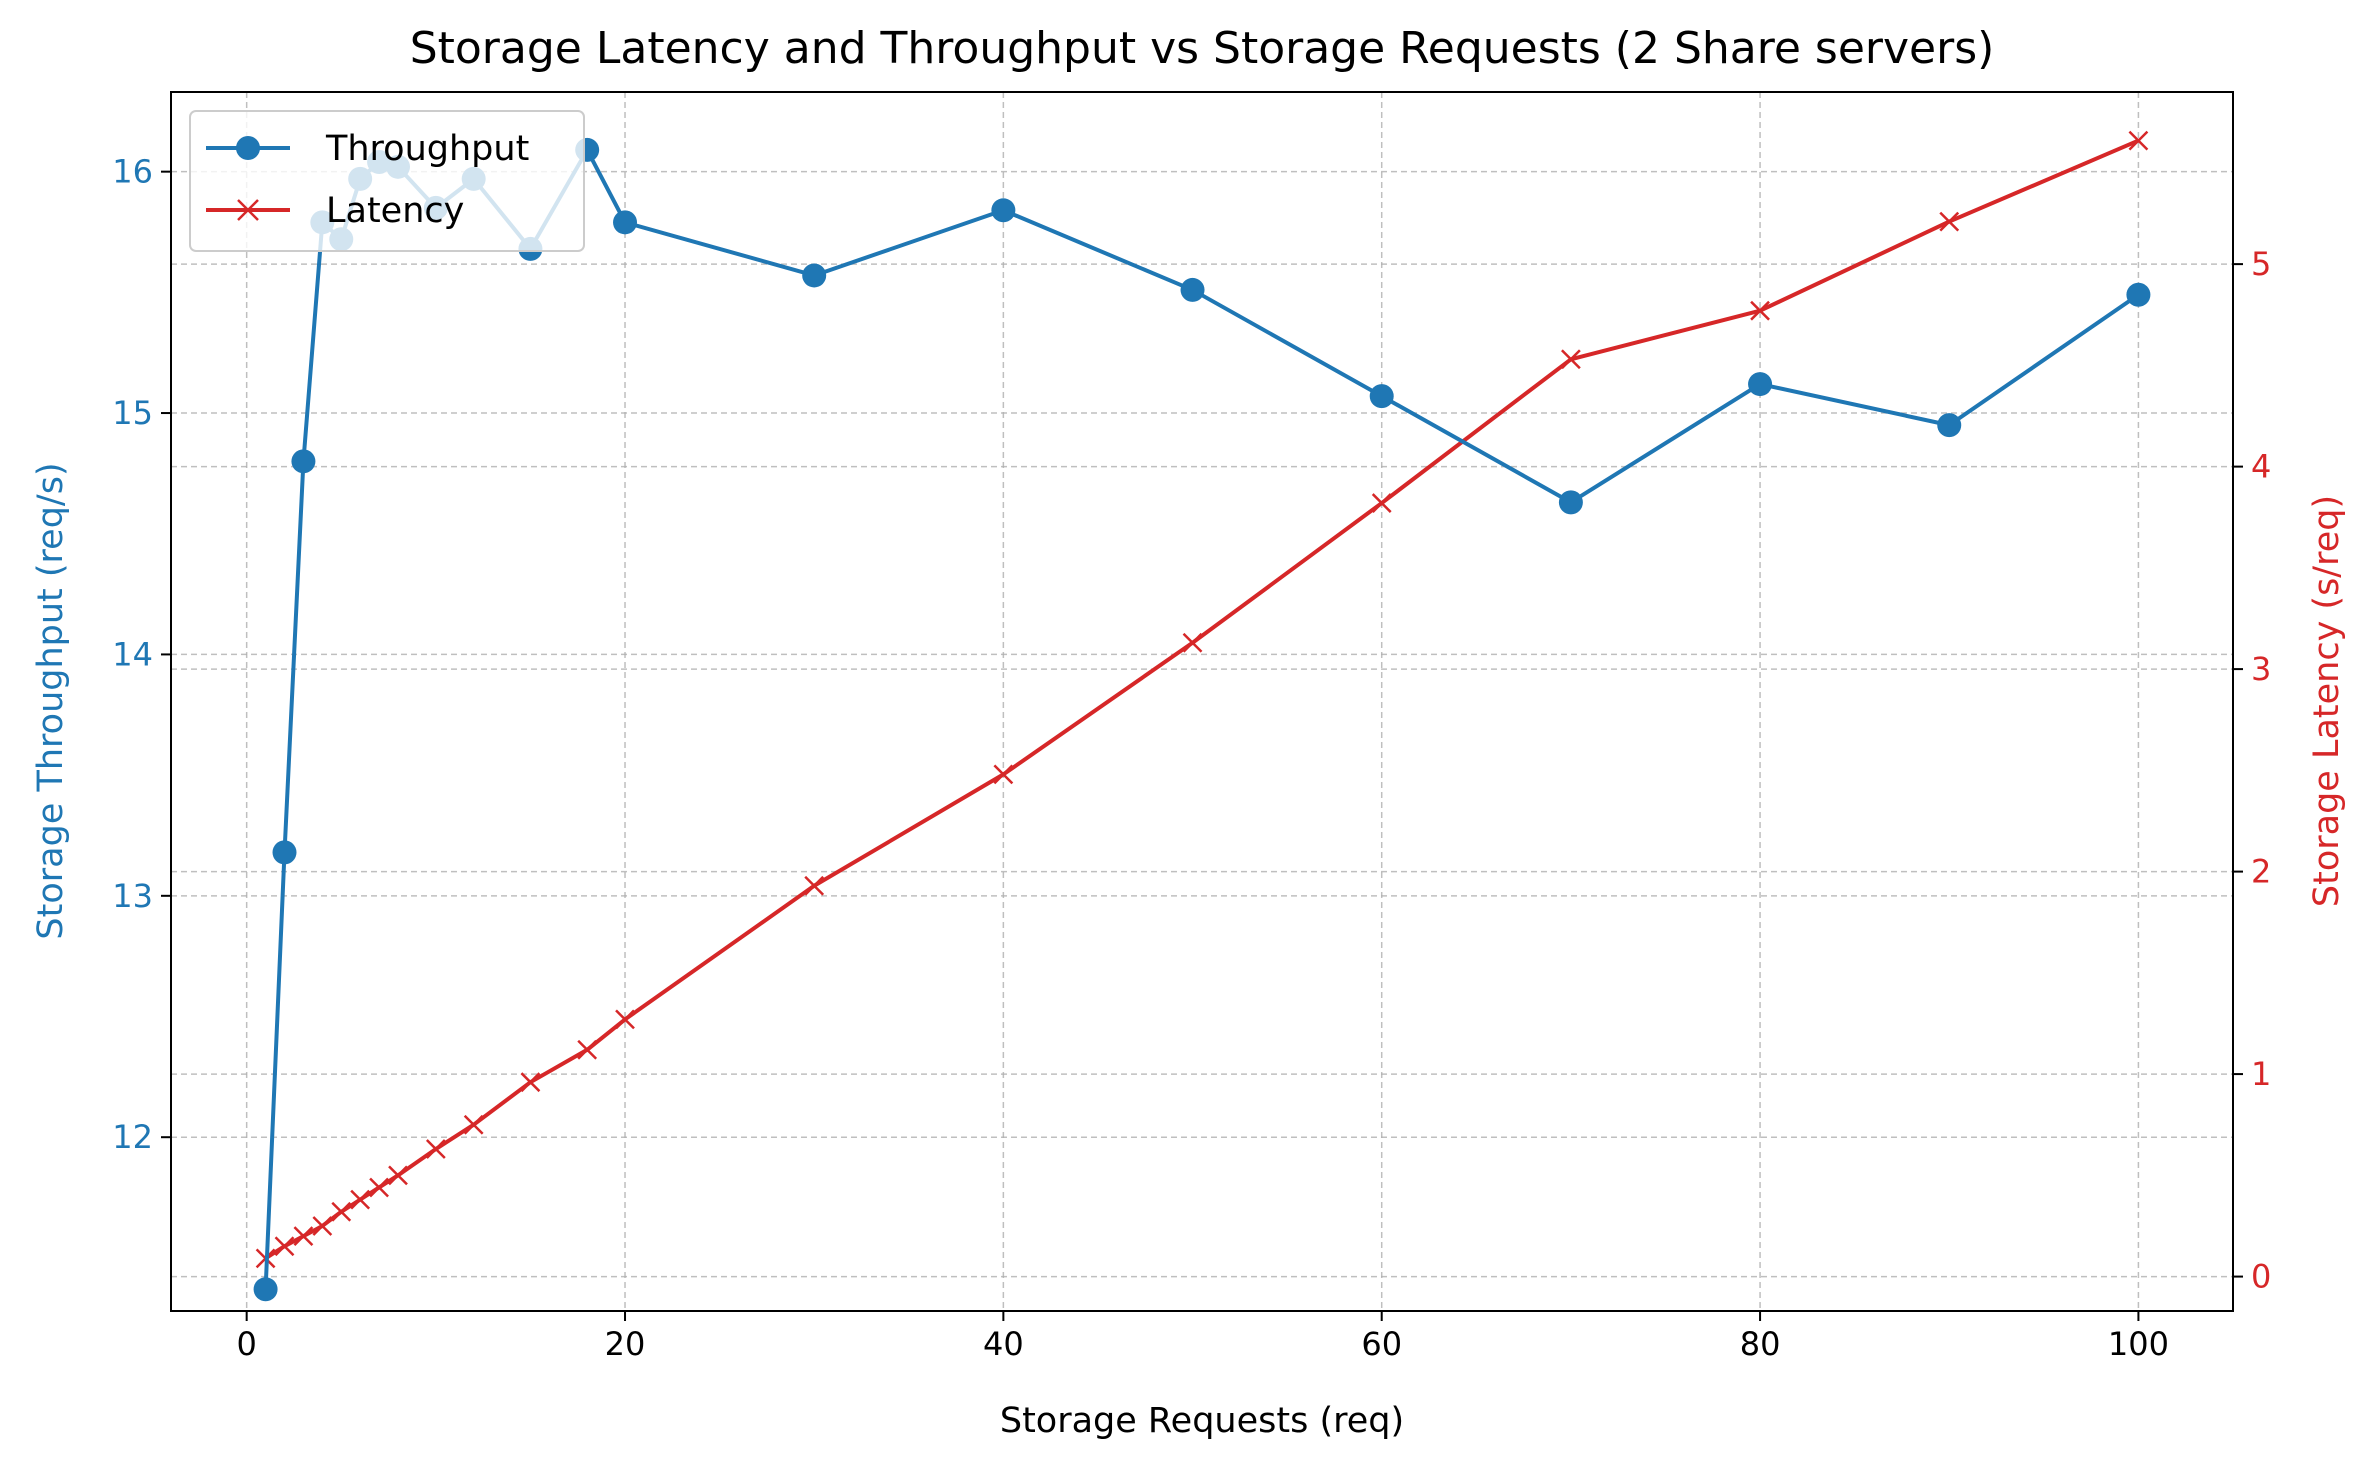 Image resolution: width=2370 pixels, height=1473 pixels. I want to click on y-right-tick-label: 0, so click(2261, 1277).